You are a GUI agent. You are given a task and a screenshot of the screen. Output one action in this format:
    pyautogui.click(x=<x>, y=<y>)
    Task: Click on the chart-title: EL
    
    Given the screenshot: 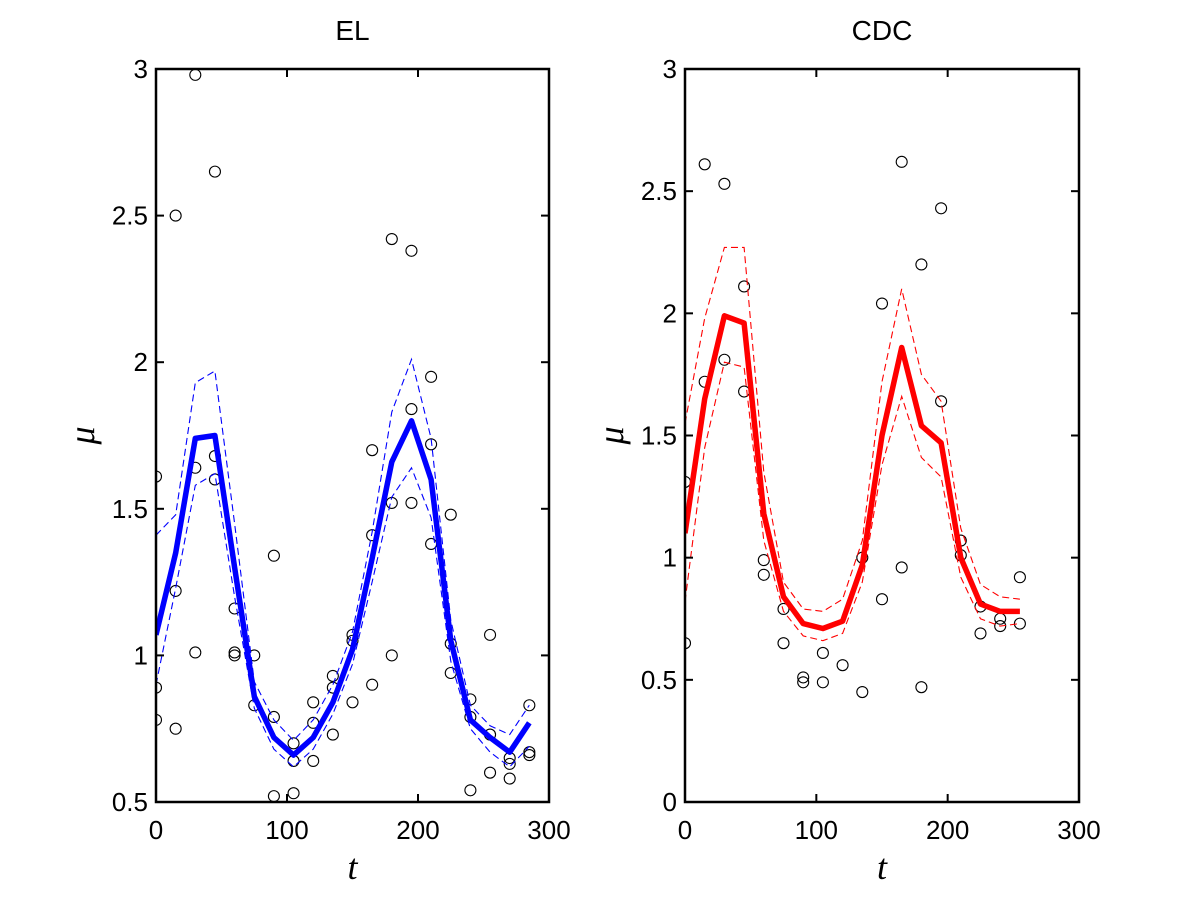 What is the action you would take?
    pyautogui.click(x=352, y=30)
    